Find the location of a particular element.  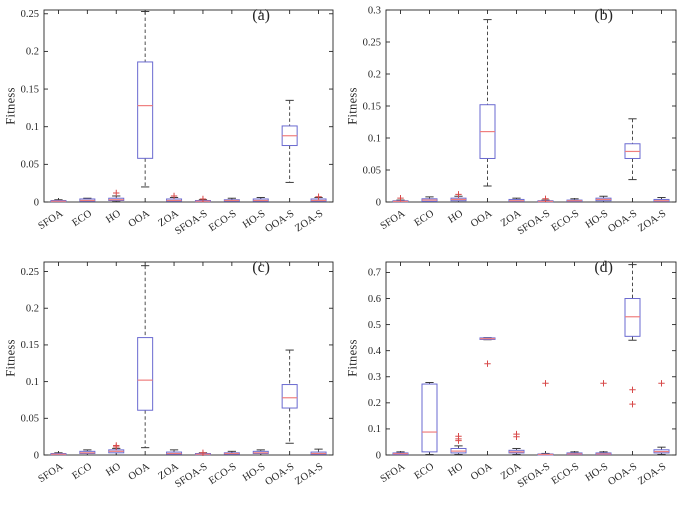

panel-label-b: (b) is located at coordinates (603, 15).